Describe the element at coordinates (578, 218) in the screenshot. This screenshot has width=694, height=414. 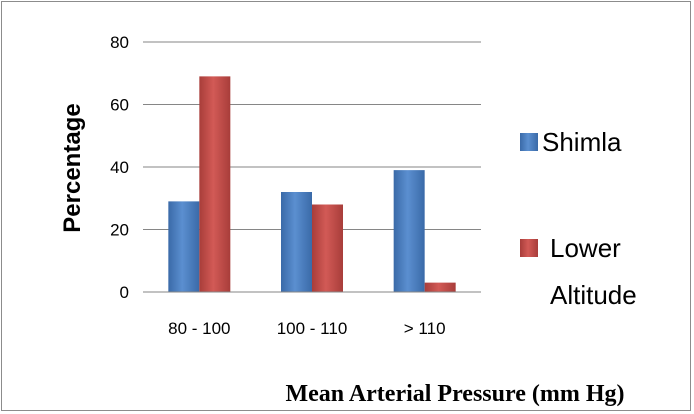
I see `legend: Shimla Lower Altitude` at that location.